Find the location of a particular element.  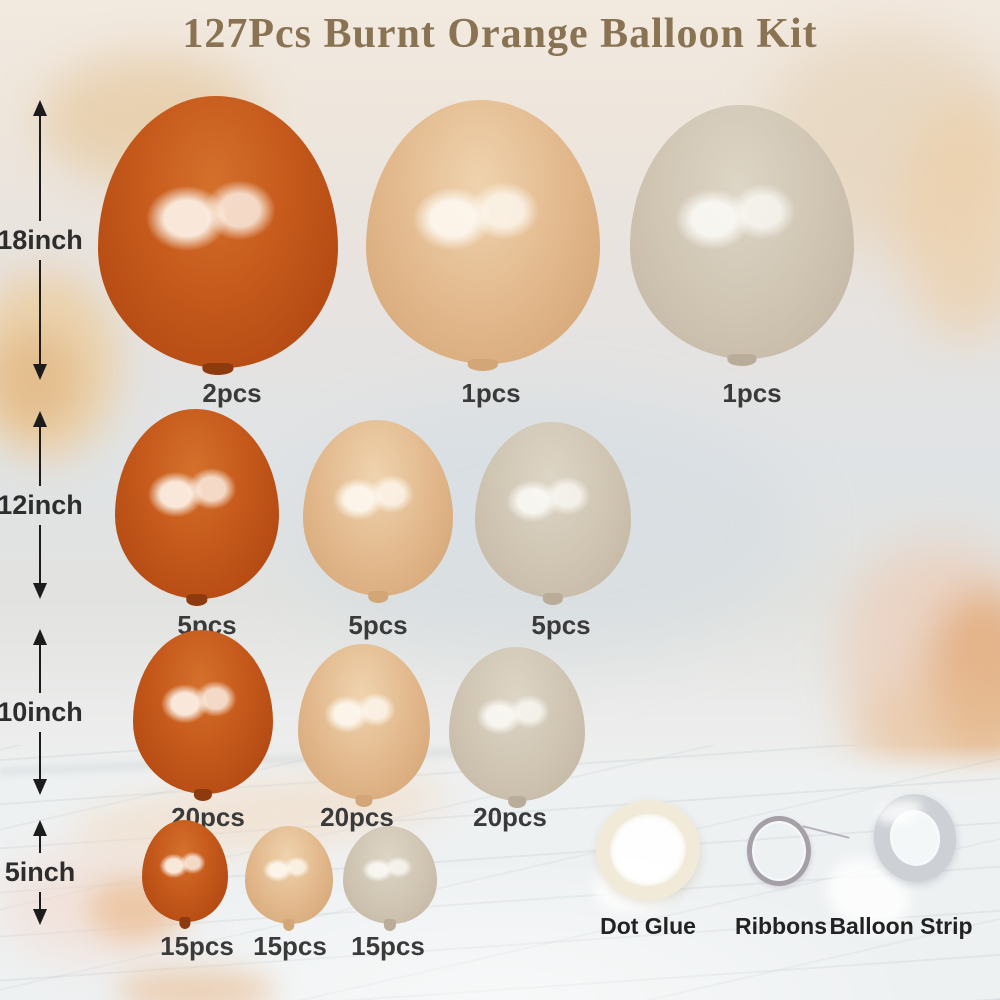

balloon-12inch-blush is located at coordinates (378, 511).